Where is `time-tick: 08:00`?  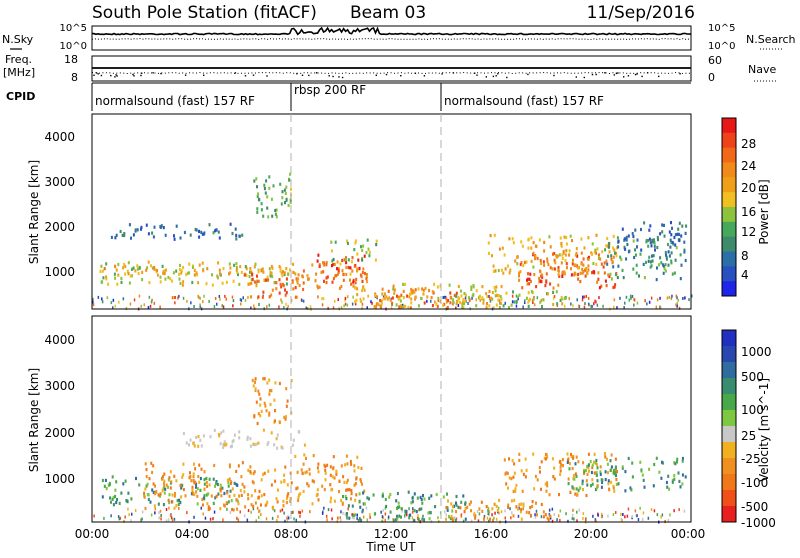
time-tick: 08:00 is located at coordinates (291, 534).